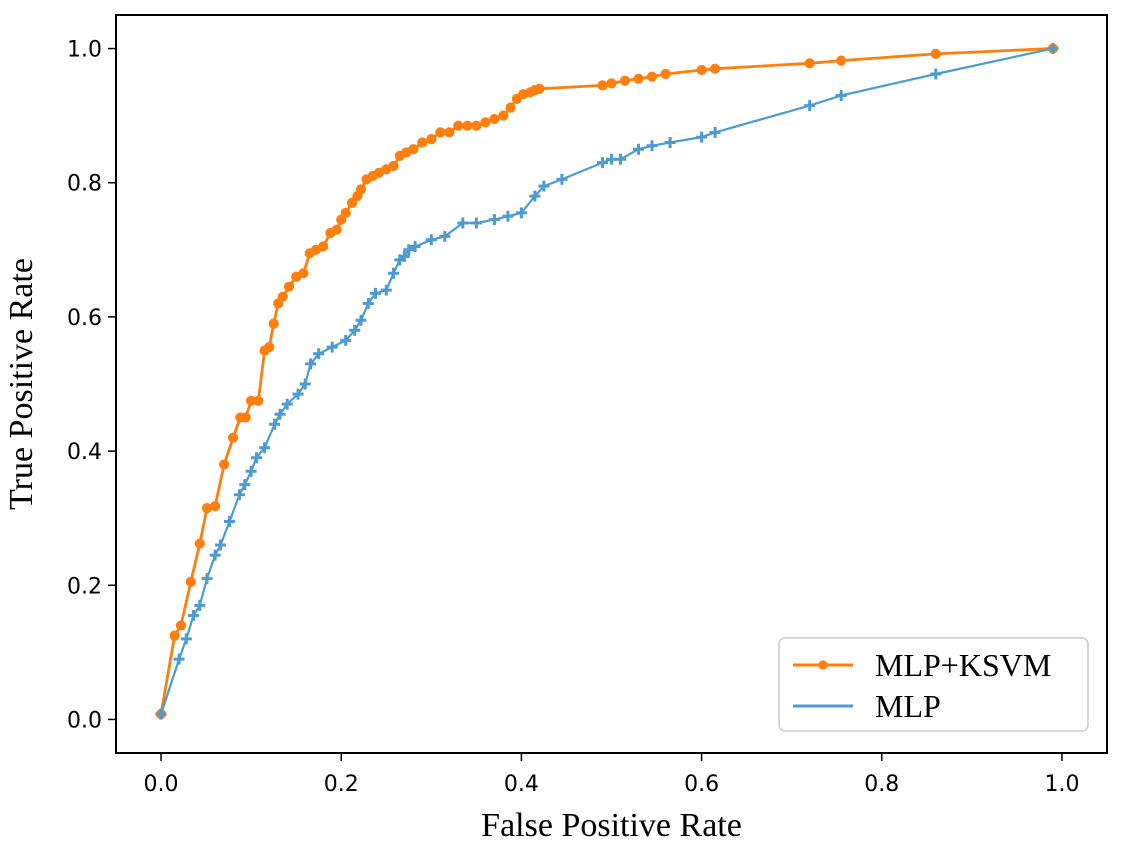 This screenshot has height=860, width=1126. I want to click on legend: MLP+KSVM MLP, so click(933, 684).